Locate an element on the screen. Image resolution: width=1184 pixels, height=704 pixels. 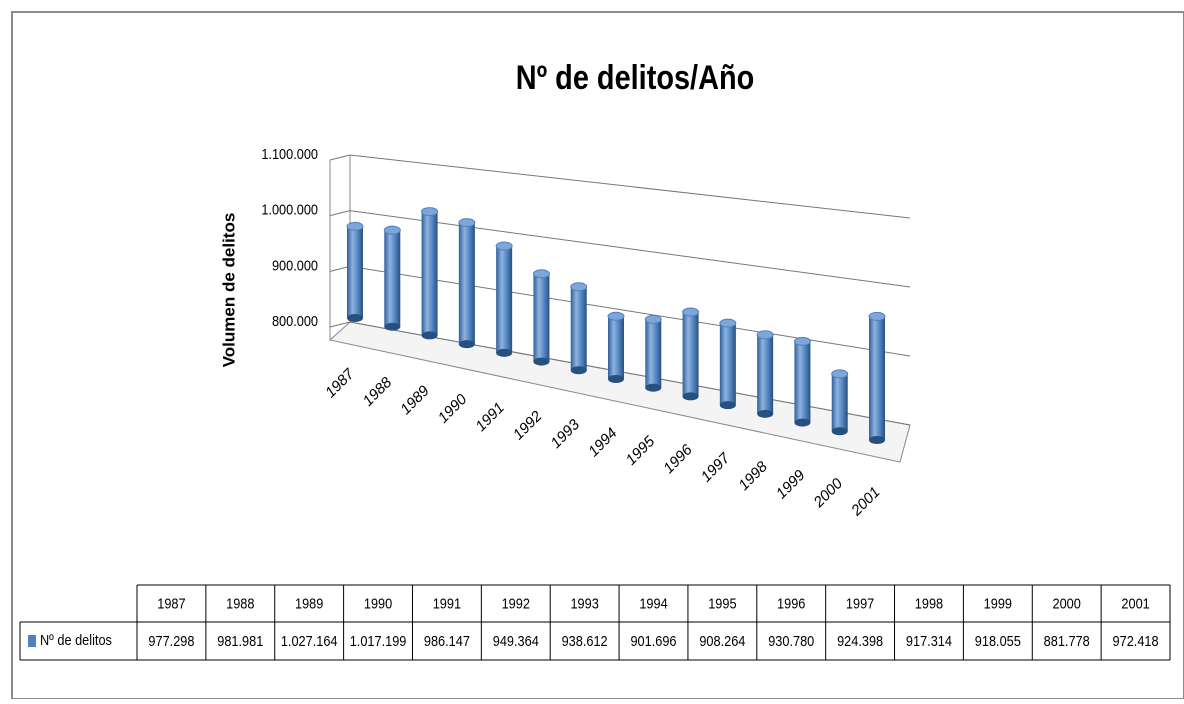
table-value: 901.696 is located at coordinates (653, 640).